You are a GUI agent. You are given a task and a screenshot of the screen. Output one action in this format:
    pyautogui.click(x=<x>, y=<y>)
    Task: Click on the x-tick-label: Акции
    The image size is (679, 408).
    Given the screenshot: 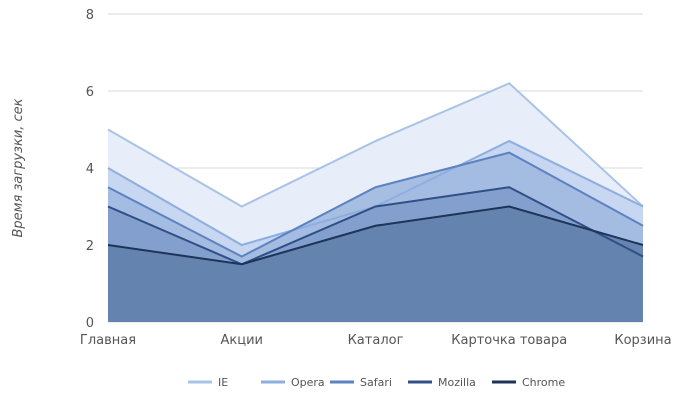 What is the action you would take?
    pyautogui.click(x=242, y=340)
    